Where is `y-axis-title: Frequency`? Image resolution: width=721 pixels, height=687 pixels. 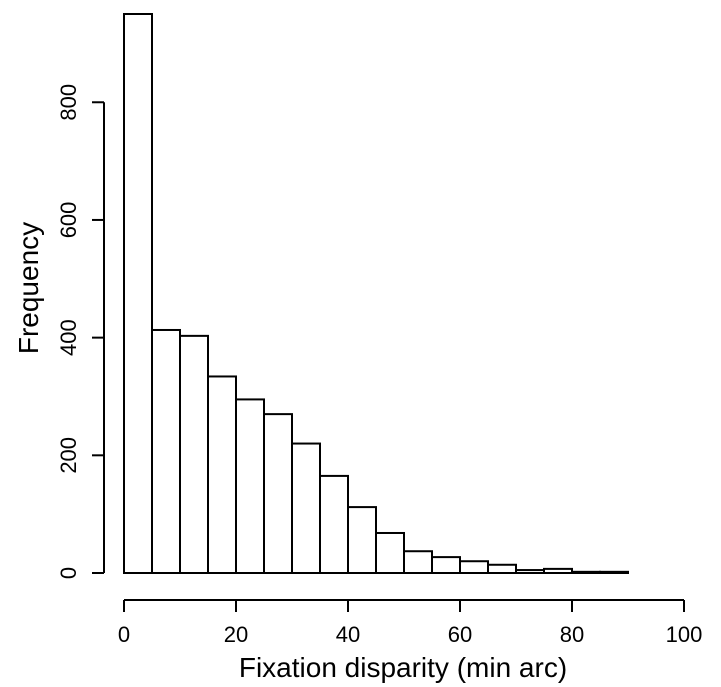
y-axis-title: Frequency is located at coordinates (28, 288).